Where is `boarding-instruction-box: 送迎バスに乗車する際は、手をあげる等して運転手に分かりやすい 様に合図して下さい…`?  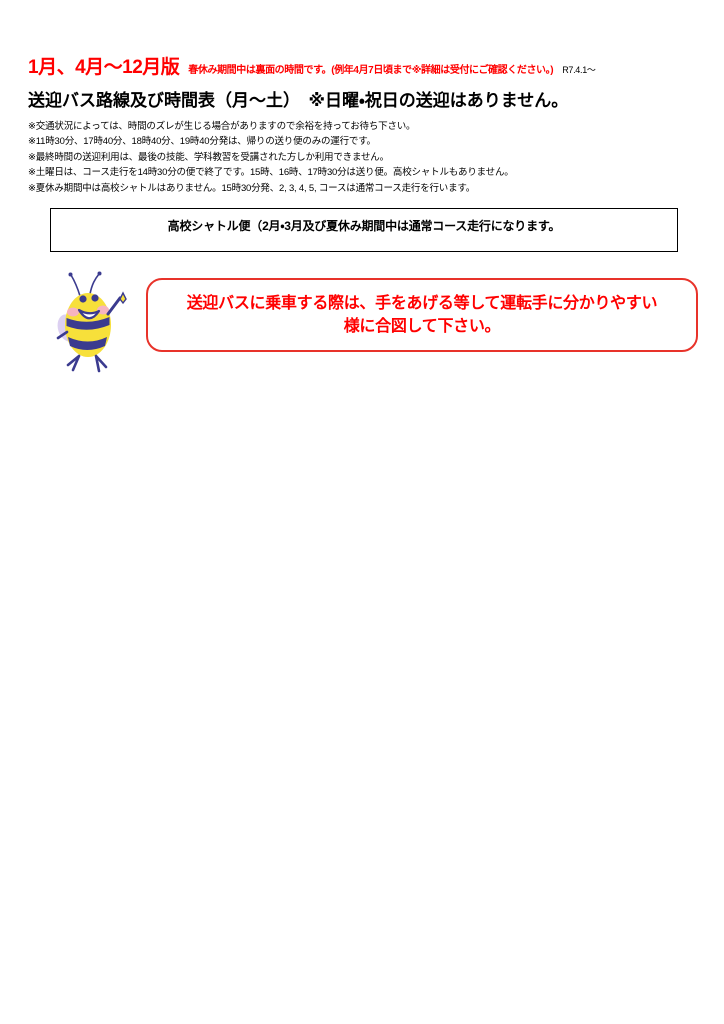 boarding-instruction-box: 送迎バスに乗車する際は、手をあげる等して運転手に分かりやすい 様に合図して下さい… is located at coordinates (422, 314).